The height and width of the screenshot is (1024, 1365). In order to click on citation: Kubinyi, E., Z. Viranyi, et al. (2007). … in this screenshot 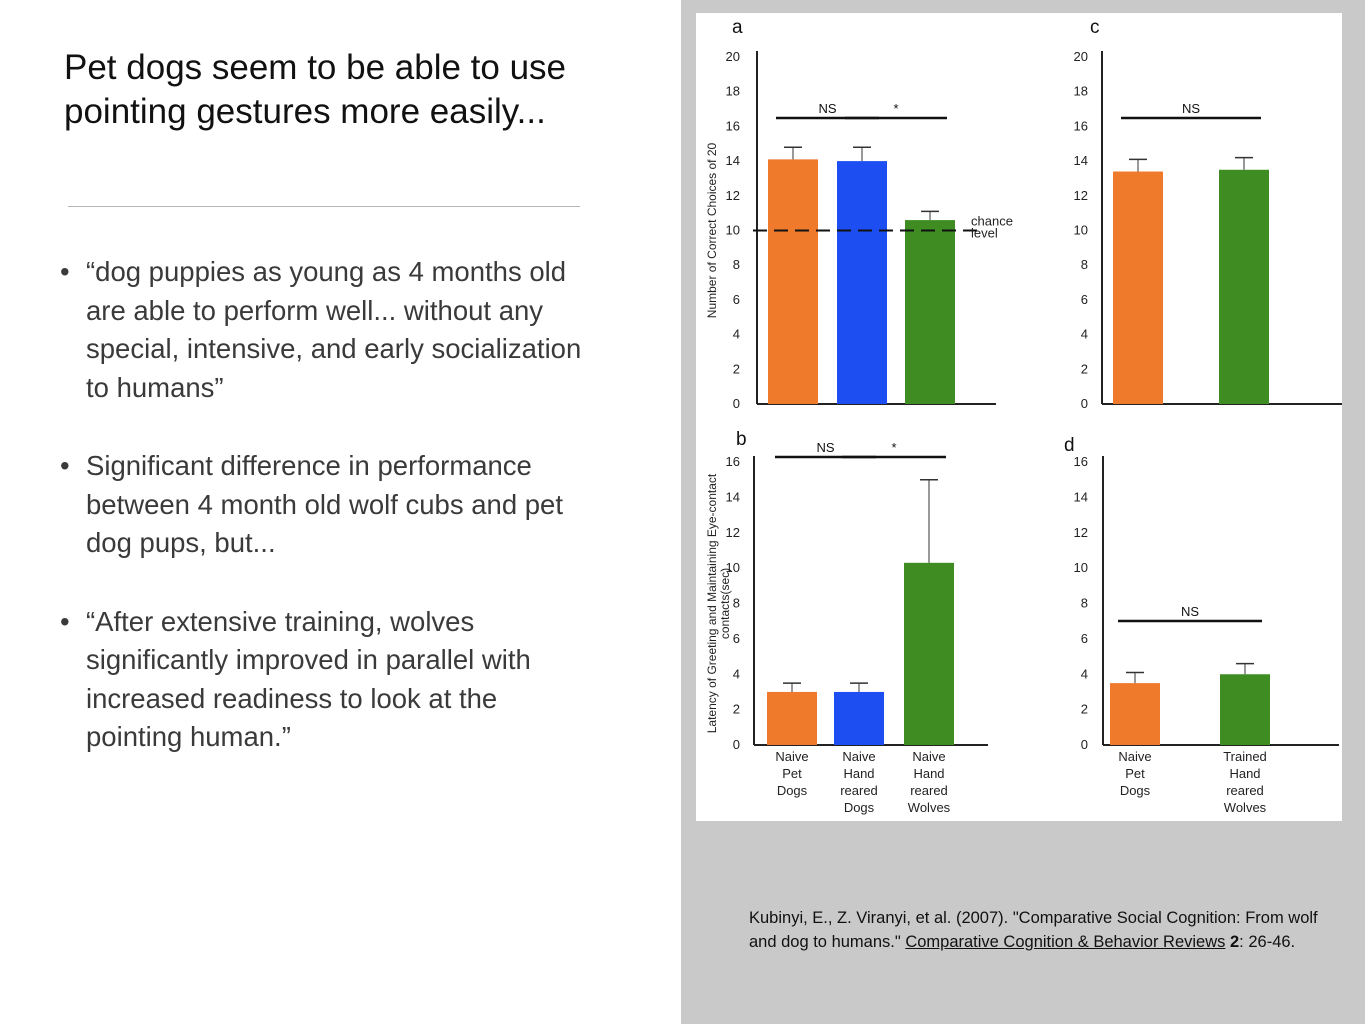, I will do `click(1039, 930)`.